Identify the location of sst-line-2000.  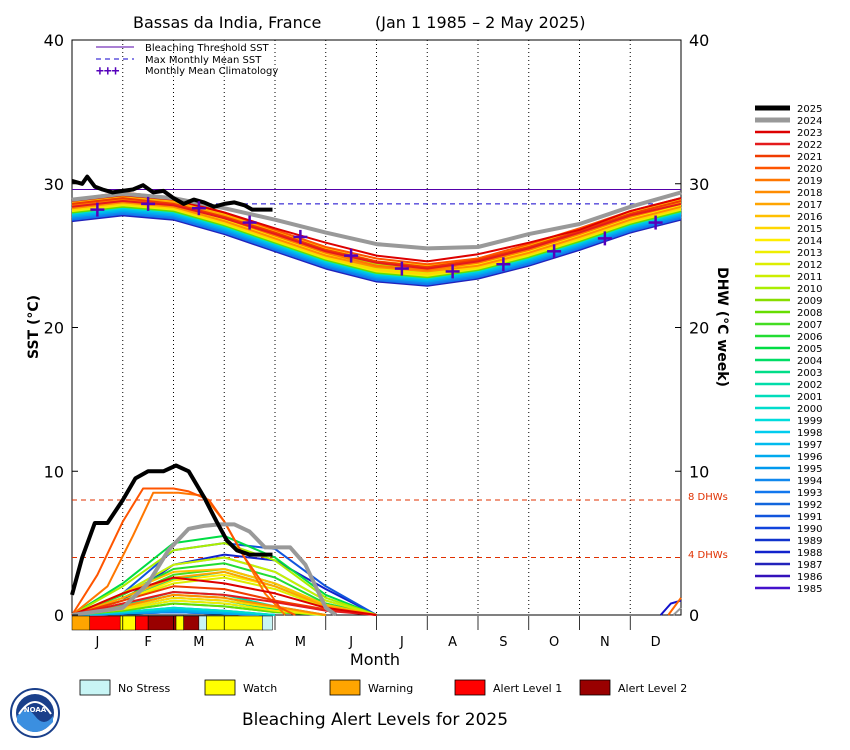
(376, 243).